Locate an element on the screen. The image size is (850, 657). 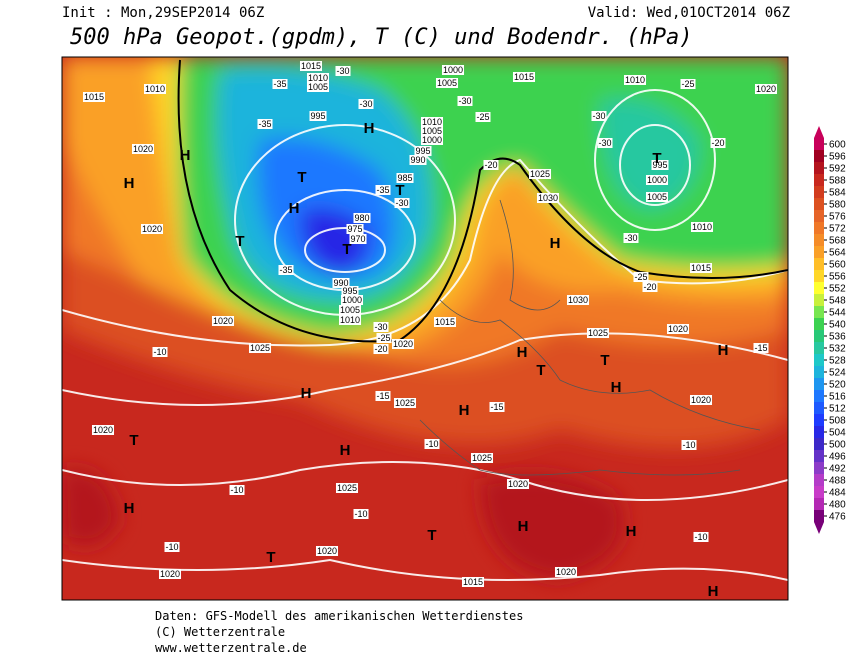
isobar-label: 985 is located at coordinates (404, 178).